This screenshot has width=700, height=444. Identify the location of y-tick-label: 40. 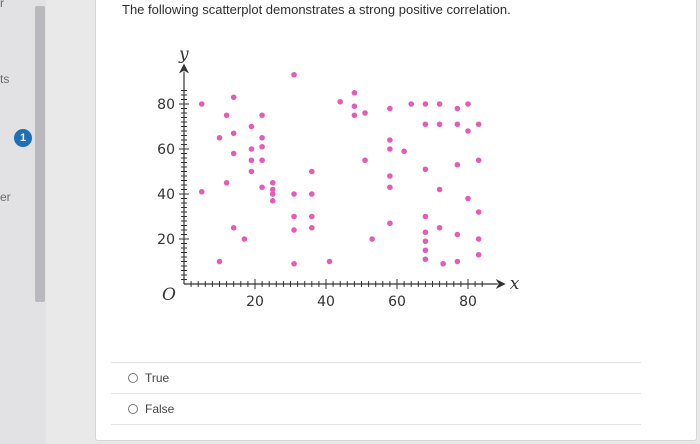
(166, 195).